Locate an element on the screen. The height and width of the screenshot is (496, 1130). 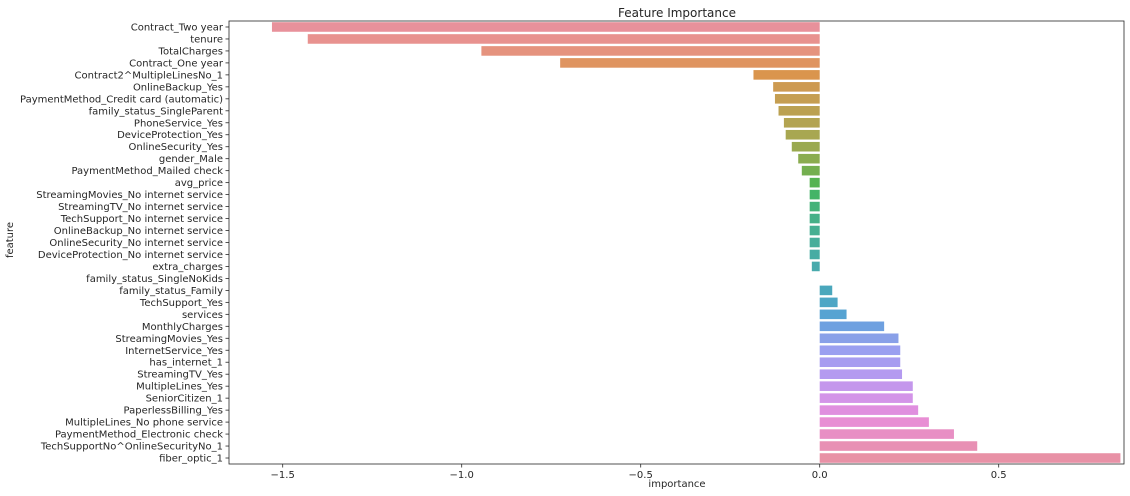
y-tick-label: MultipleLines_No phone service is located at coordinates (144, 423).